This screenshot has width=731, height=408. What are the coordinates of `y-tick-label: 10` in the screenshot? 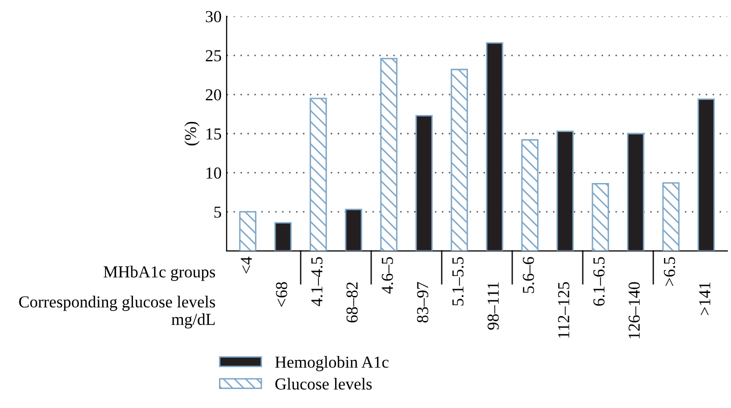 It's located at (214, 173).